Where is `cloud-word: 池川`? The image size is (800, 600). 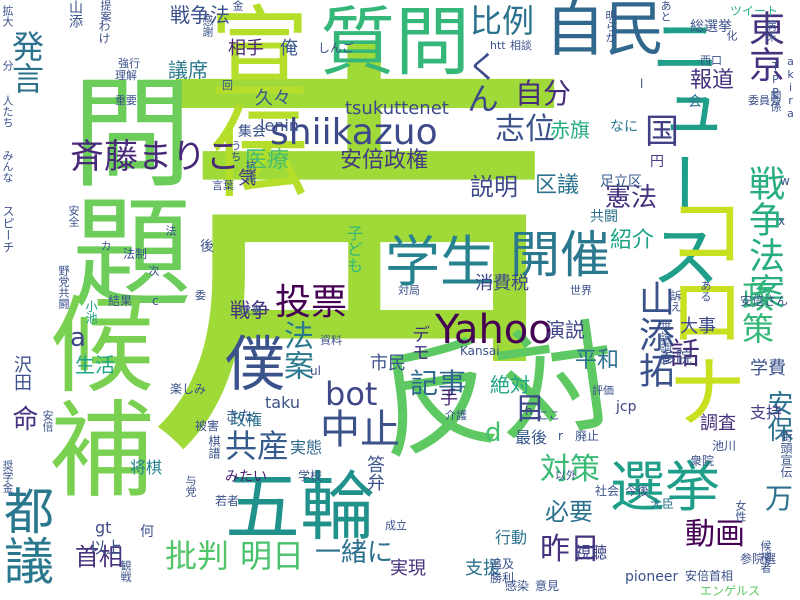
cloud-word: 池川 is located at coordinates (724, 446).